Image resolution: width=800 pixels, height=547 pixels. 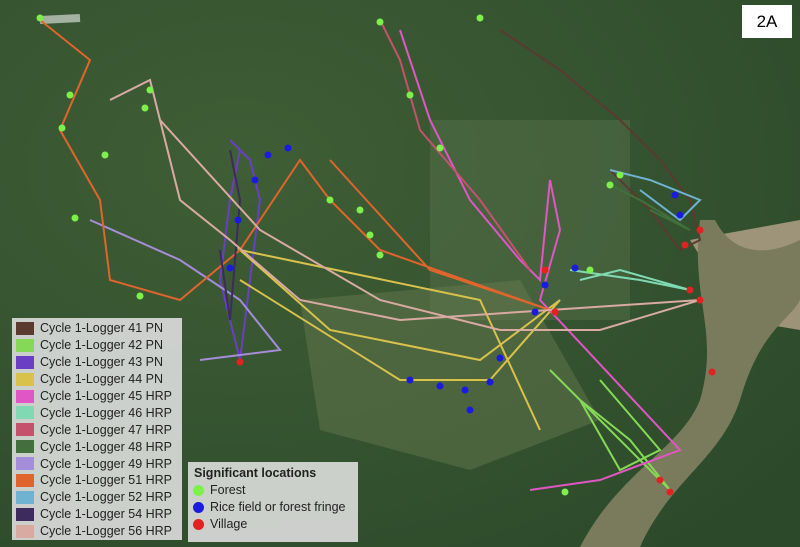 What do you see at coordinates (106, 531) in the screenshot?
I see `legend-label: Cycle 1-Logger 56 HRP` at bounding box center [106, 531].